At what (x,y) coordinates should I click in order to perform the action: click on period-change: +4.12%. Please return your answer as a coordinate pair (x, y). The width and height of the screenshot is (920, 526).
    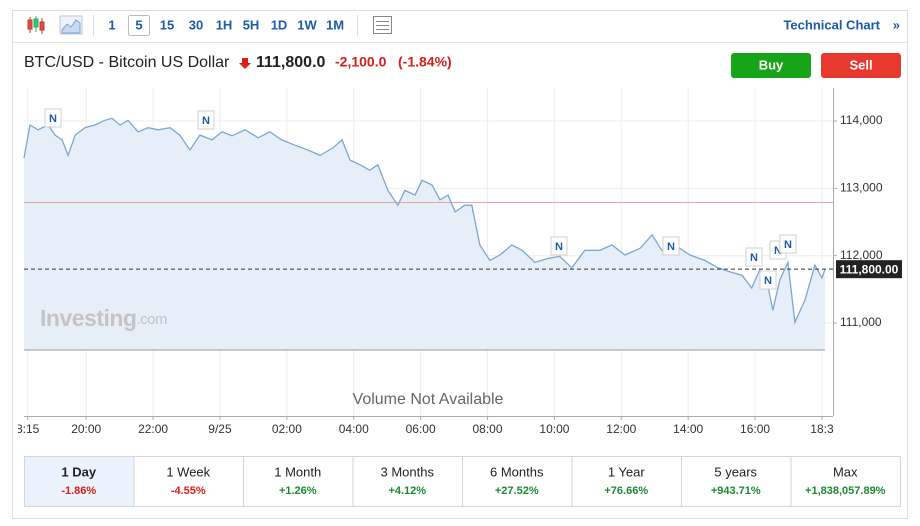
    Looking at the image, I should click on (407, 491).